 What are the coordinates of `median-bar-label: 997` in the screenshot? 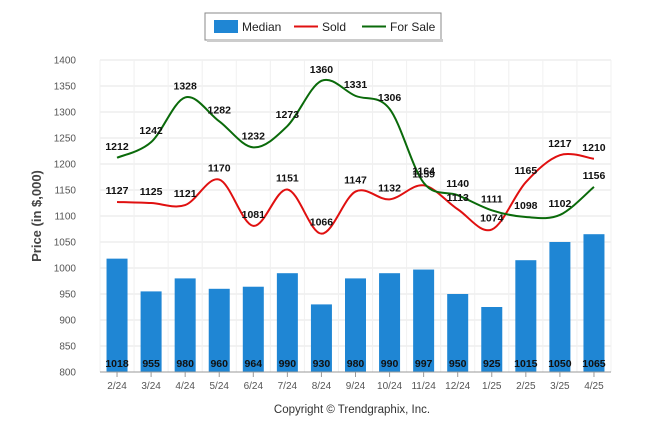 It's located at (424, 364).